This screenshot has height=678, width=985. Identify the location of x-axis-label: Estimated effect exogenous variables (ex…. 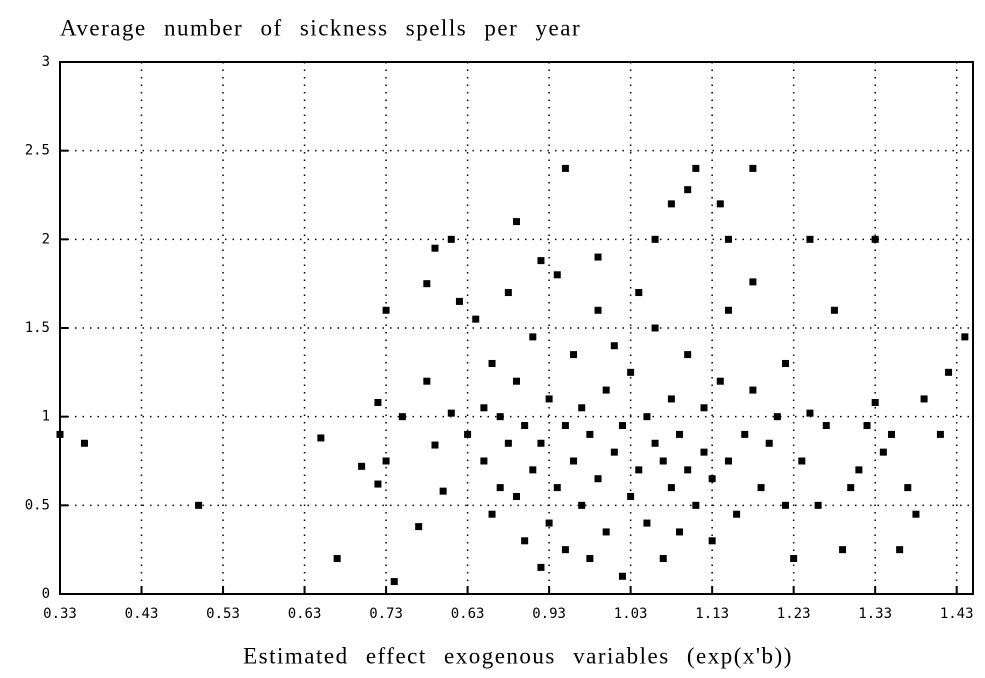
(518, 655).